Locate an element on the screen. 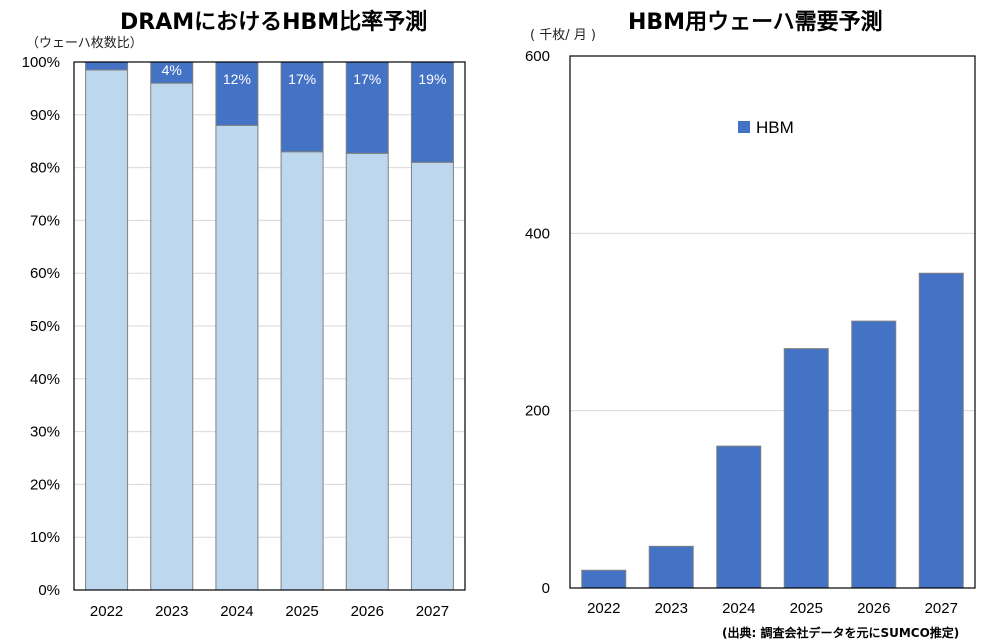 Image resolution: width=996 pixels, height=641 pixels. right-x-tick-label: 2022 is located at coordinates (603, 608).